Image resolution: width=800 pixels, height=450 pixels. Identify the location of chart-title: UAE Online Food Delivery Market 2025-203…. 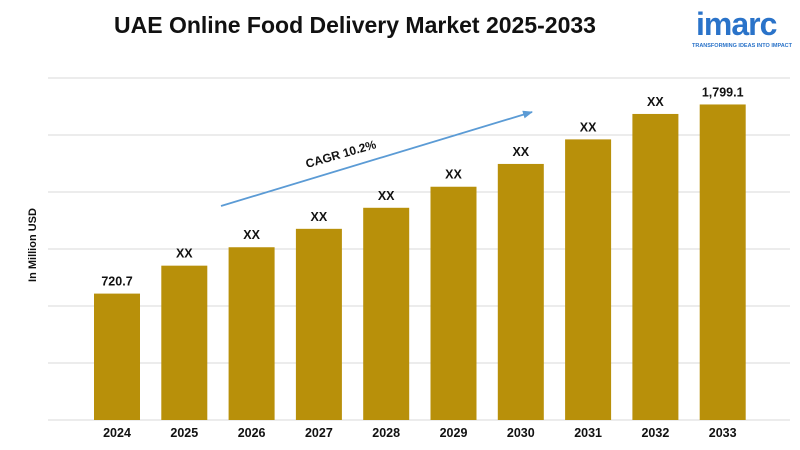
(355, 25).